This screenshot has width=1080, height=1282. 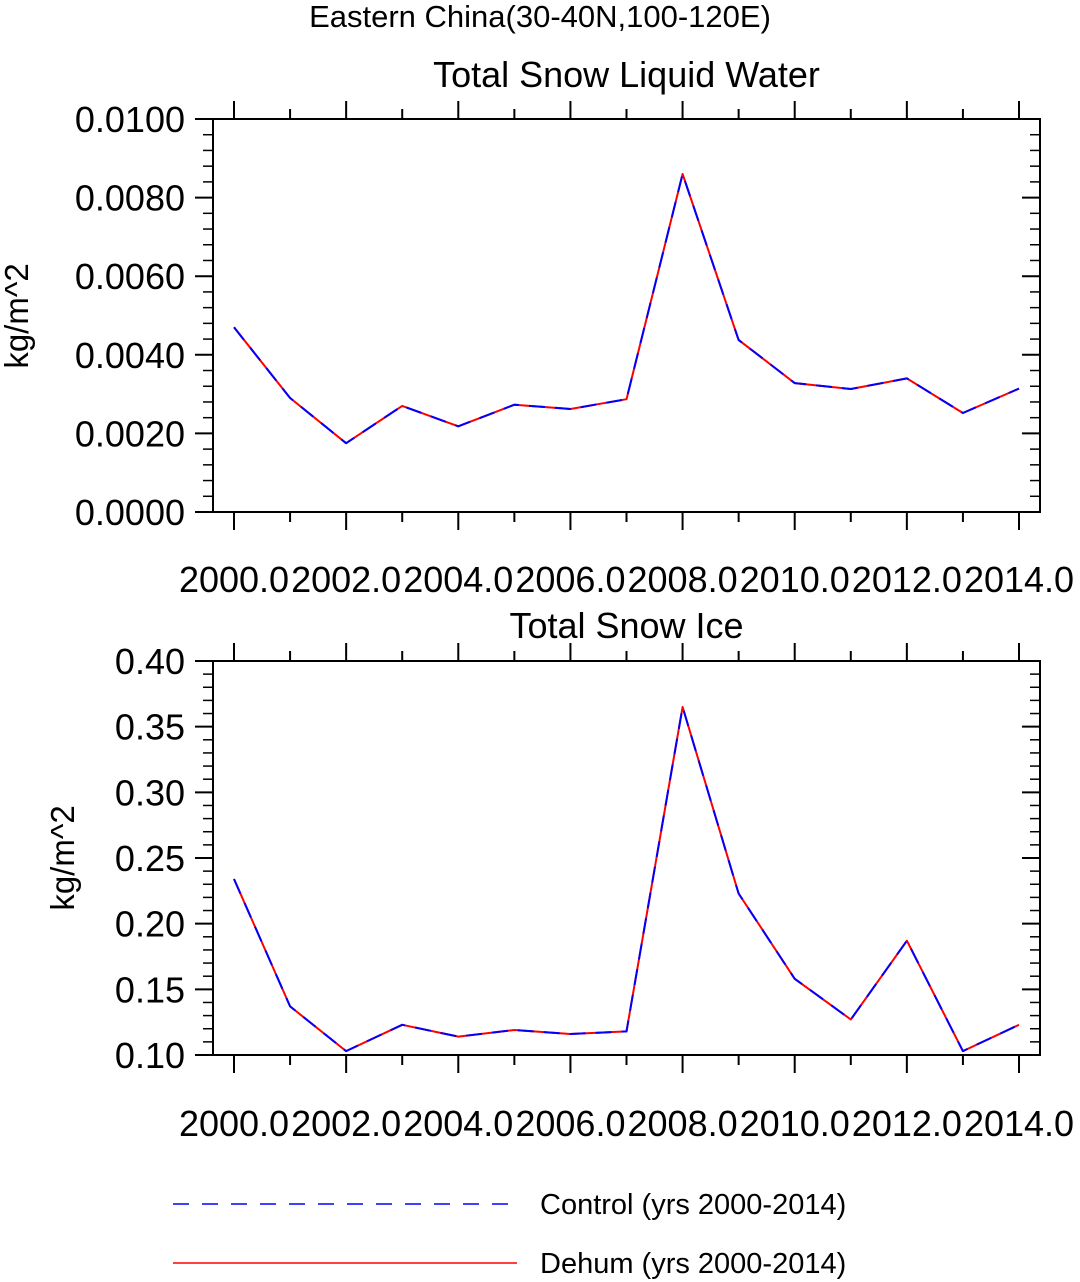 What do you see at coordinates (626, 74) in the screenshot?
I see `chart-title: Total Snow Liquid Water` at bounding box center [626, 74].